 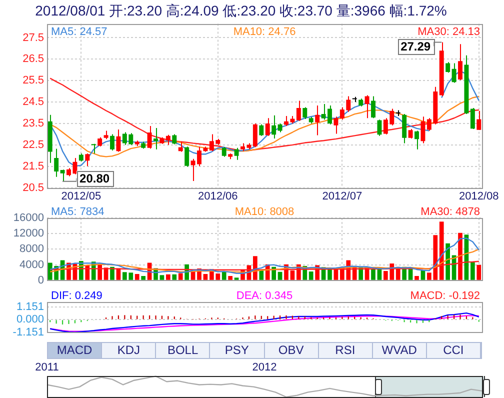 I want to click on y-tick-label: 20.5, so click(x=33, y=188).